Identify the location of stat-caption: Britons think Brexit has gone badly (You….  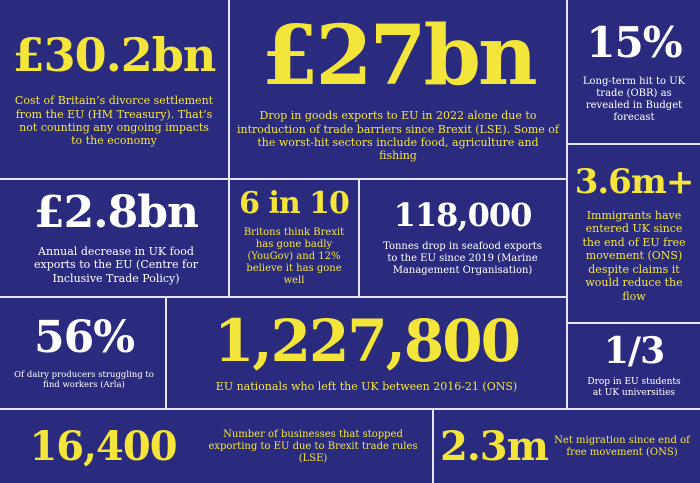
(294, 256).